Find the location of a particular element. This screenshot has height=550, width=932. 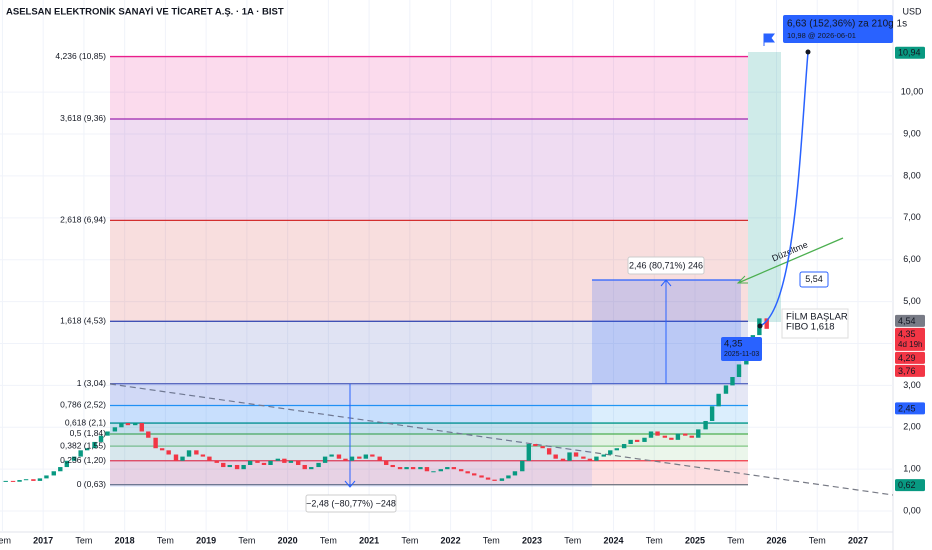

price-badge-label: 0,62 is located at coordinates (907, 485).